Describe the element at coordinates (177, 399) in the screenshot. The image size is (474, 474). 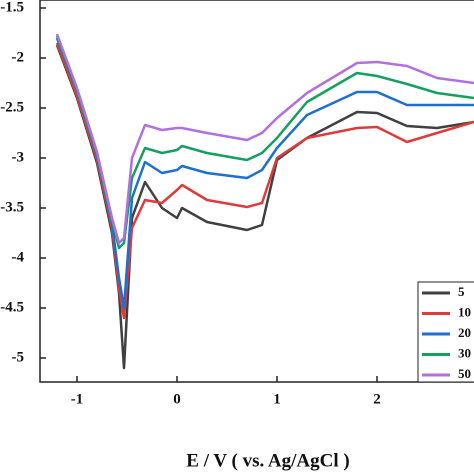
I see `x-tick-label: 0` at that location.